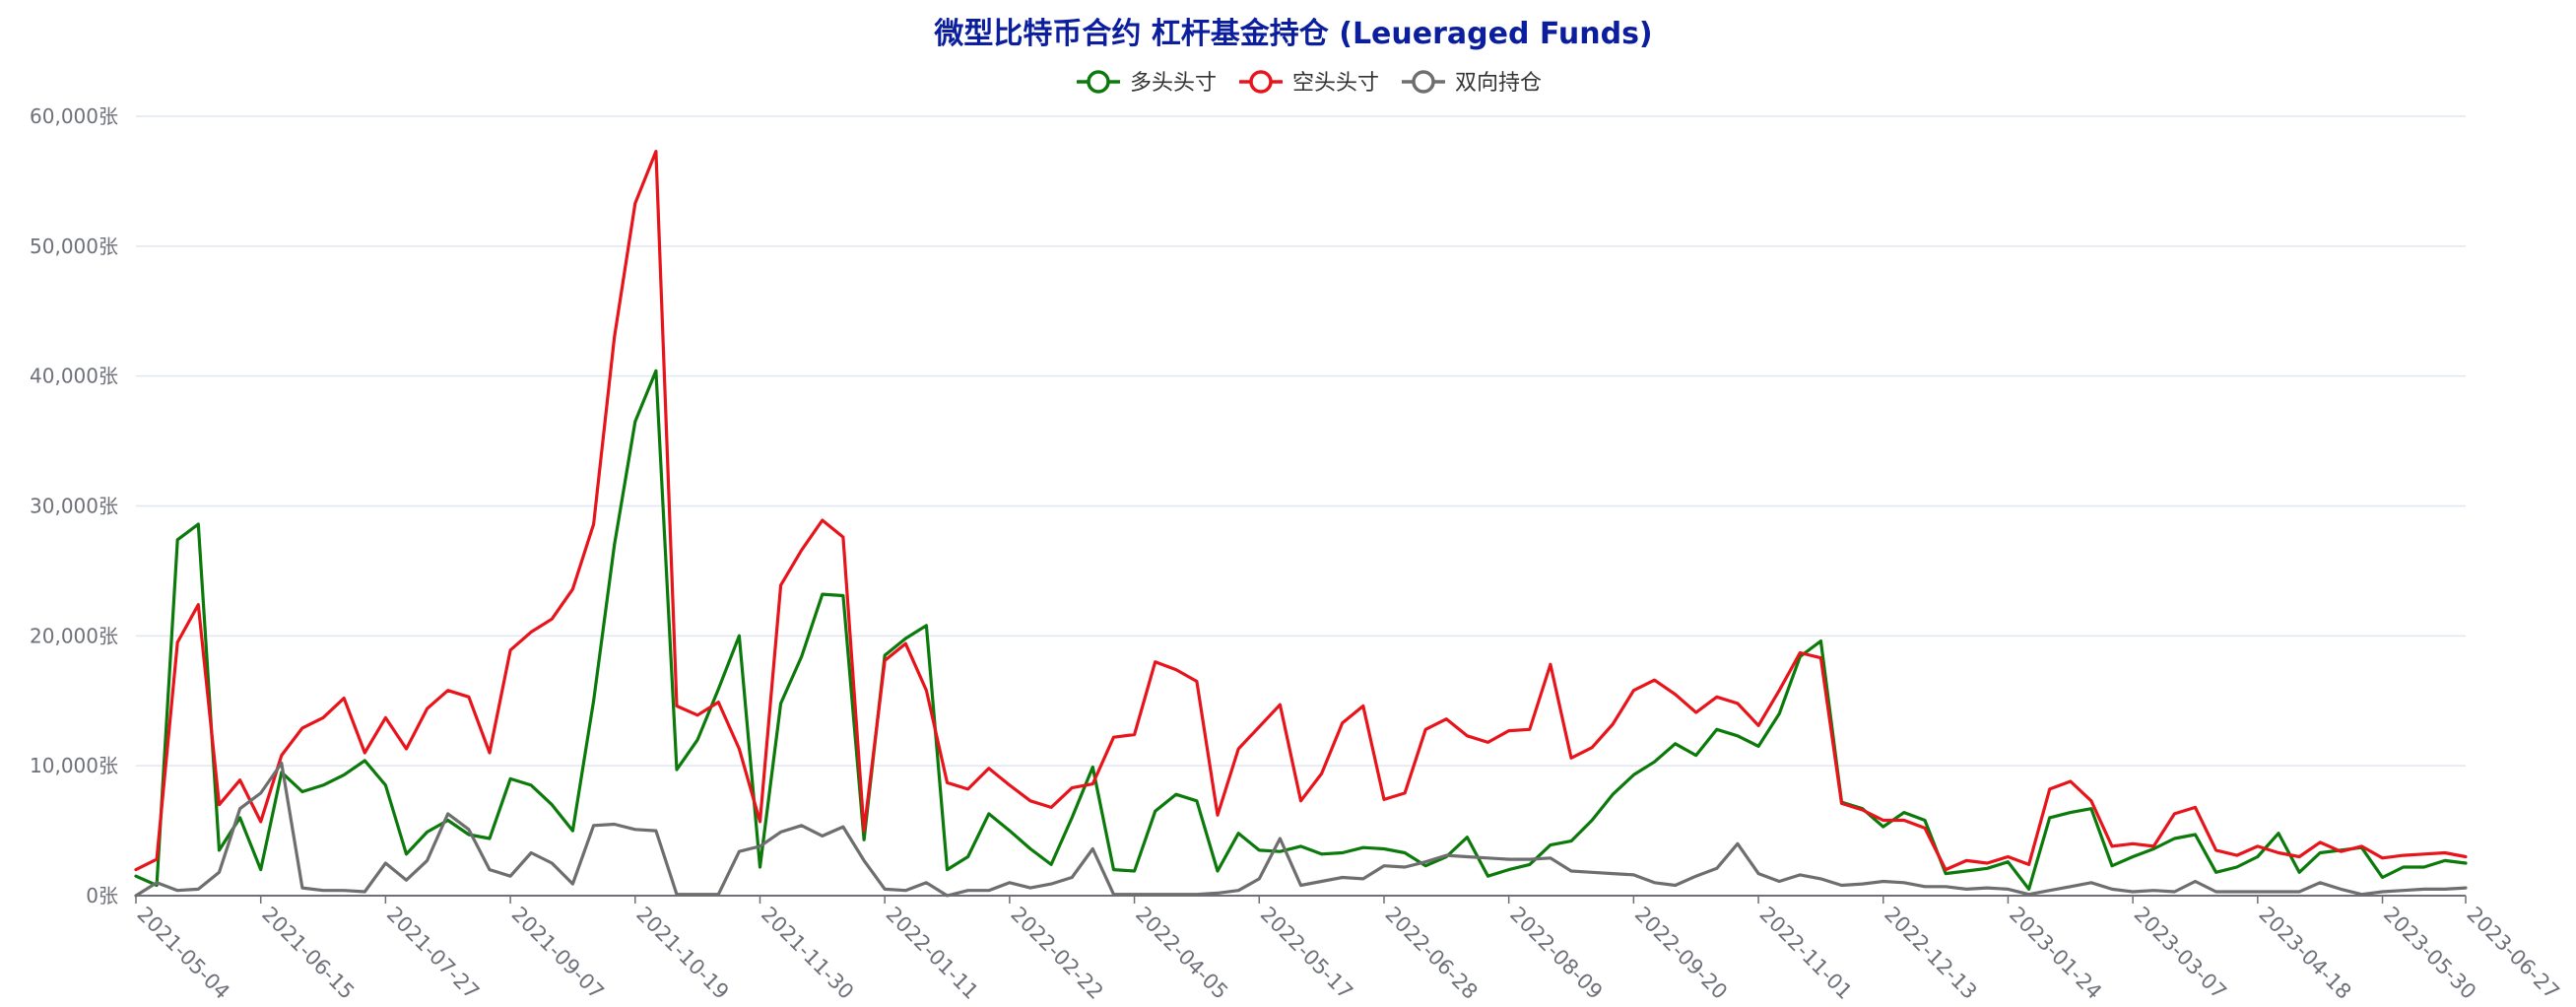  I want to click on legend-item-2: 双向持仓, so click(1472, 83).